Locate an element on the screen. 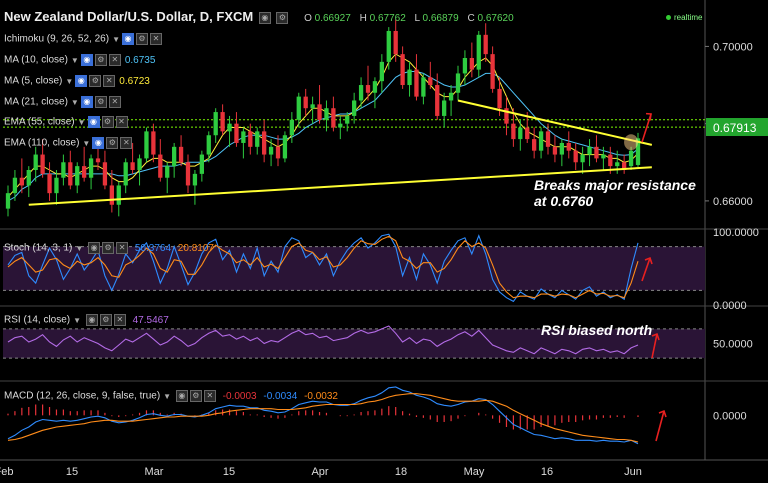 The image size is (768, 483). series-line--k is located at coordinates (323, 268).